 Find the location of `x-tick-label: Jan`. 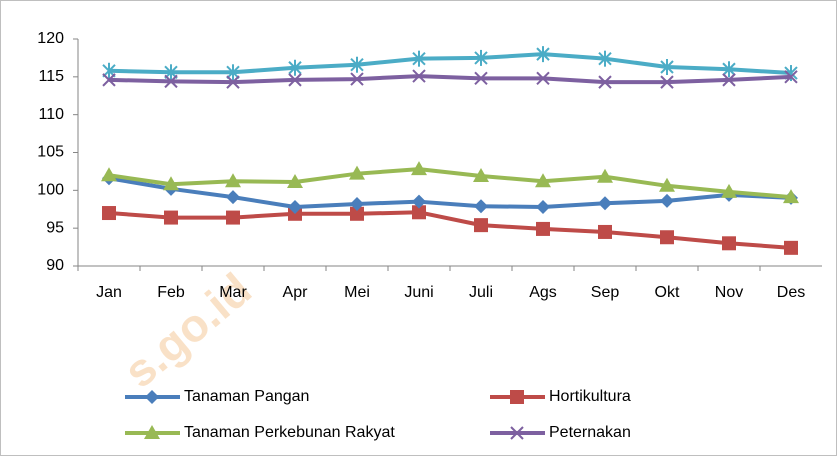

x-tick-label: Jan is located at coordinates (109, 292).